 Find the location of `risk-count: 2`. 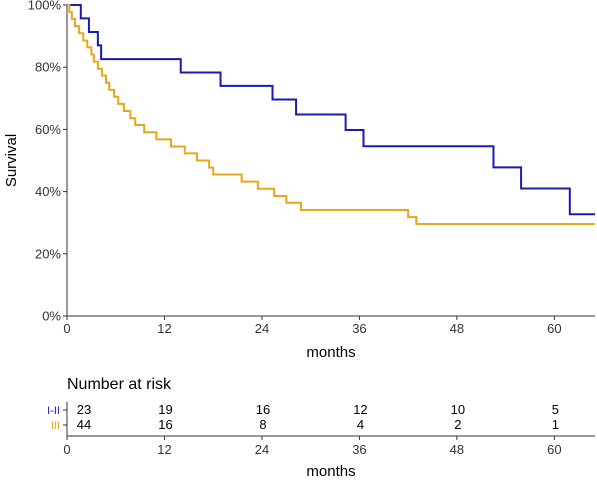

risk-count: 2 is located at coordinates (457, 424).